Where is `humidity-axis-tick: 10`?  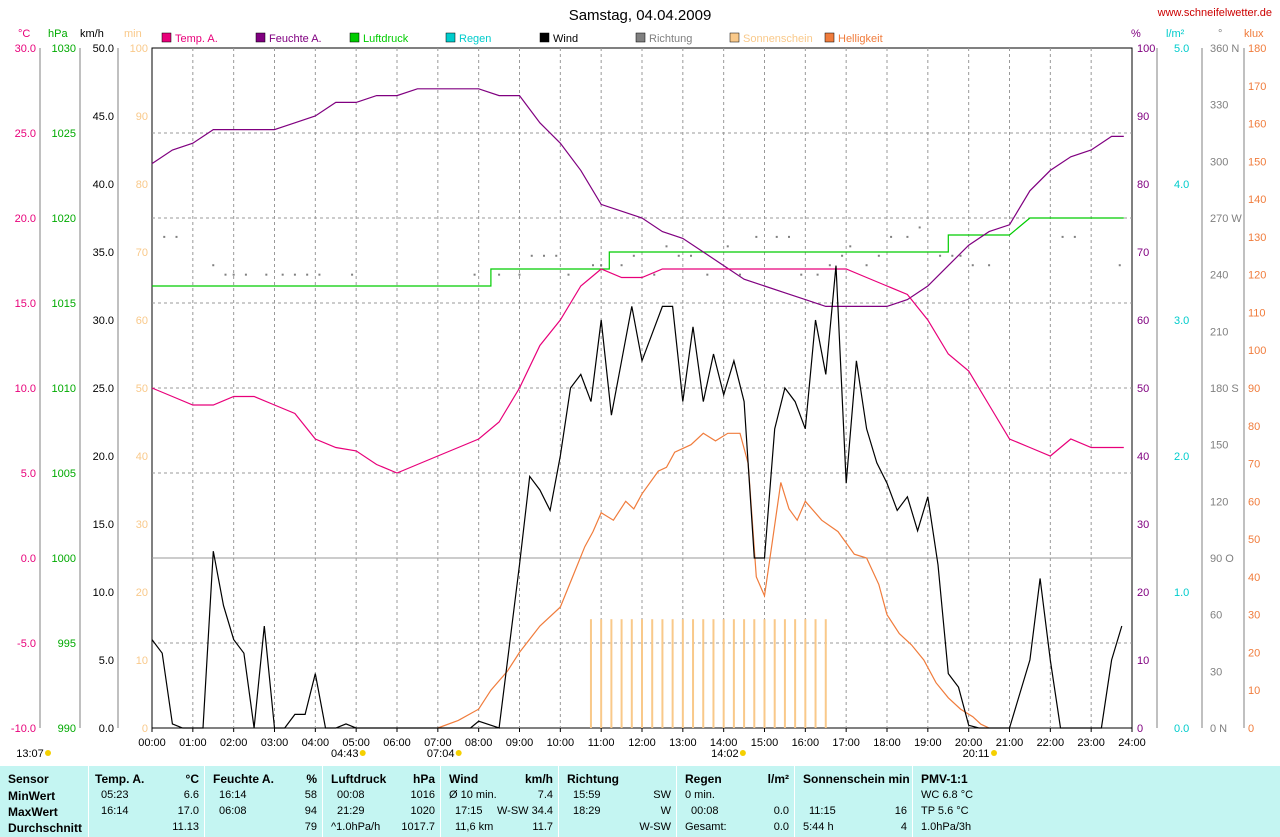 humidity-axis-tick: 10 is located at coordinates (1143, 661).